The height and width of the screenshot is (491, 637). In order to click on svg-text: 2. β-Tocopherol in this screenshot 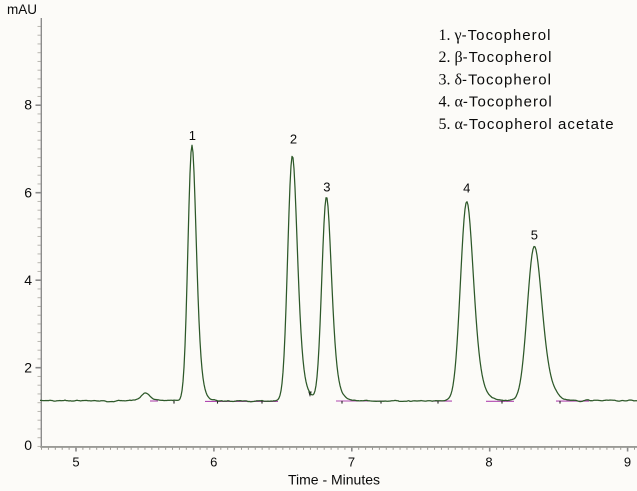, I will do `click(496, 57)`.